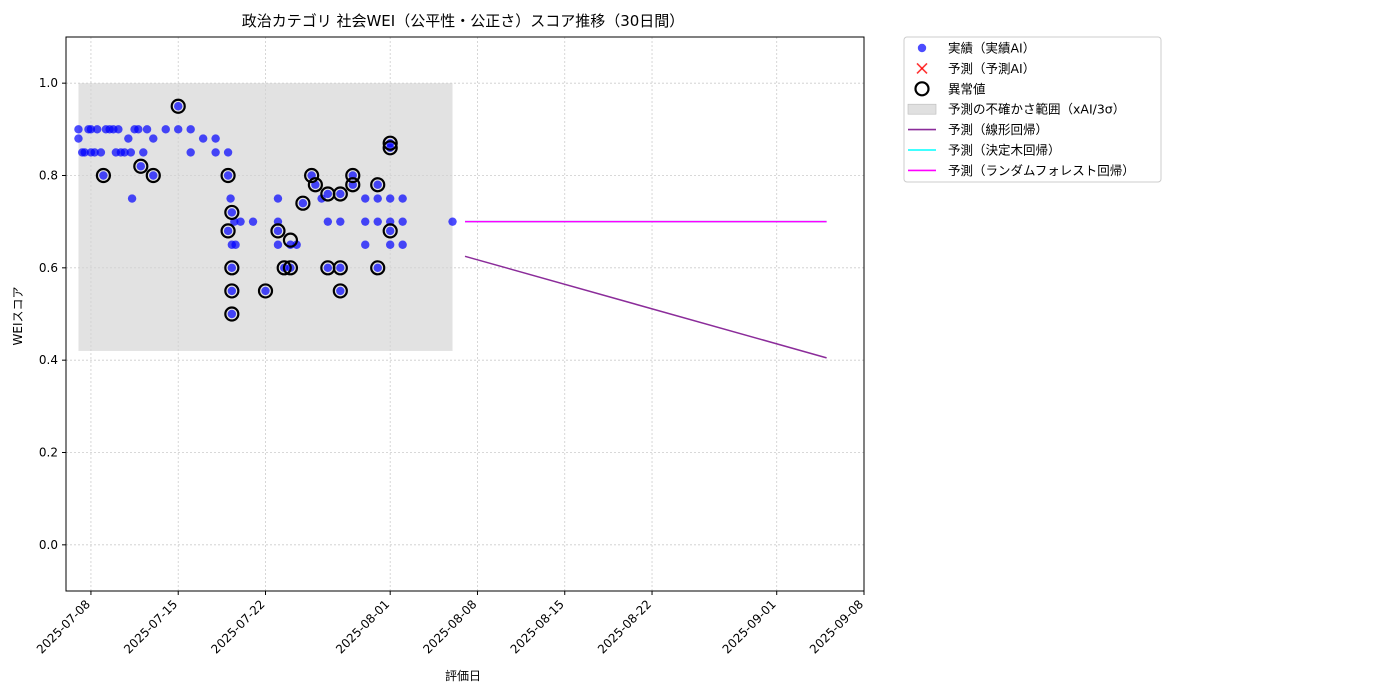 This screenshot has height=700, width=1400. Describe the element at coordinates (48, 176) in the screenshot. I see `y-tick-label: 0.8` at that location.